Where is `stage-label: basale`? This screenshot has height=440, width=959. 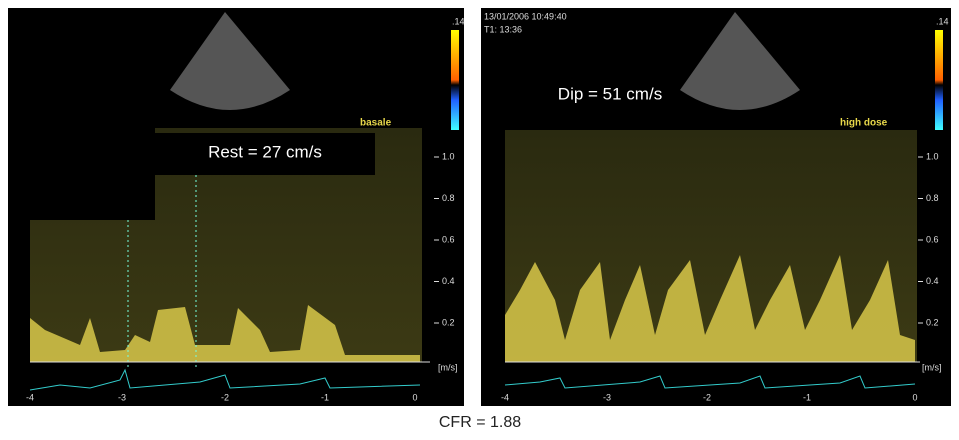
stage-label: basale is located at coordinates (376, 123).